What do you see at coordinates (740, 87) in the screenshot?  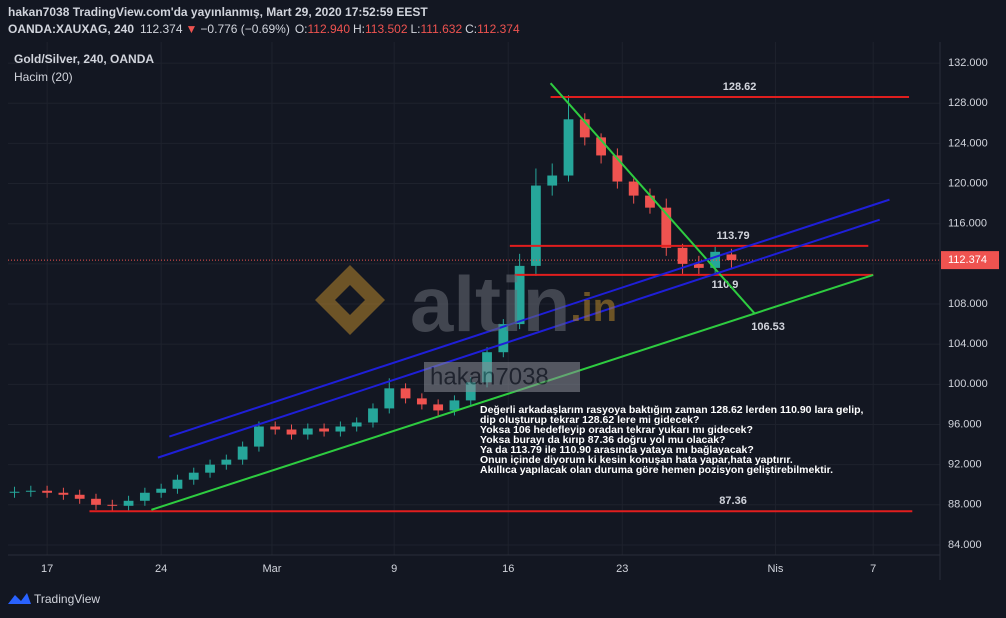 I see `level-label: 128.62` at bounding box center [740, 87].